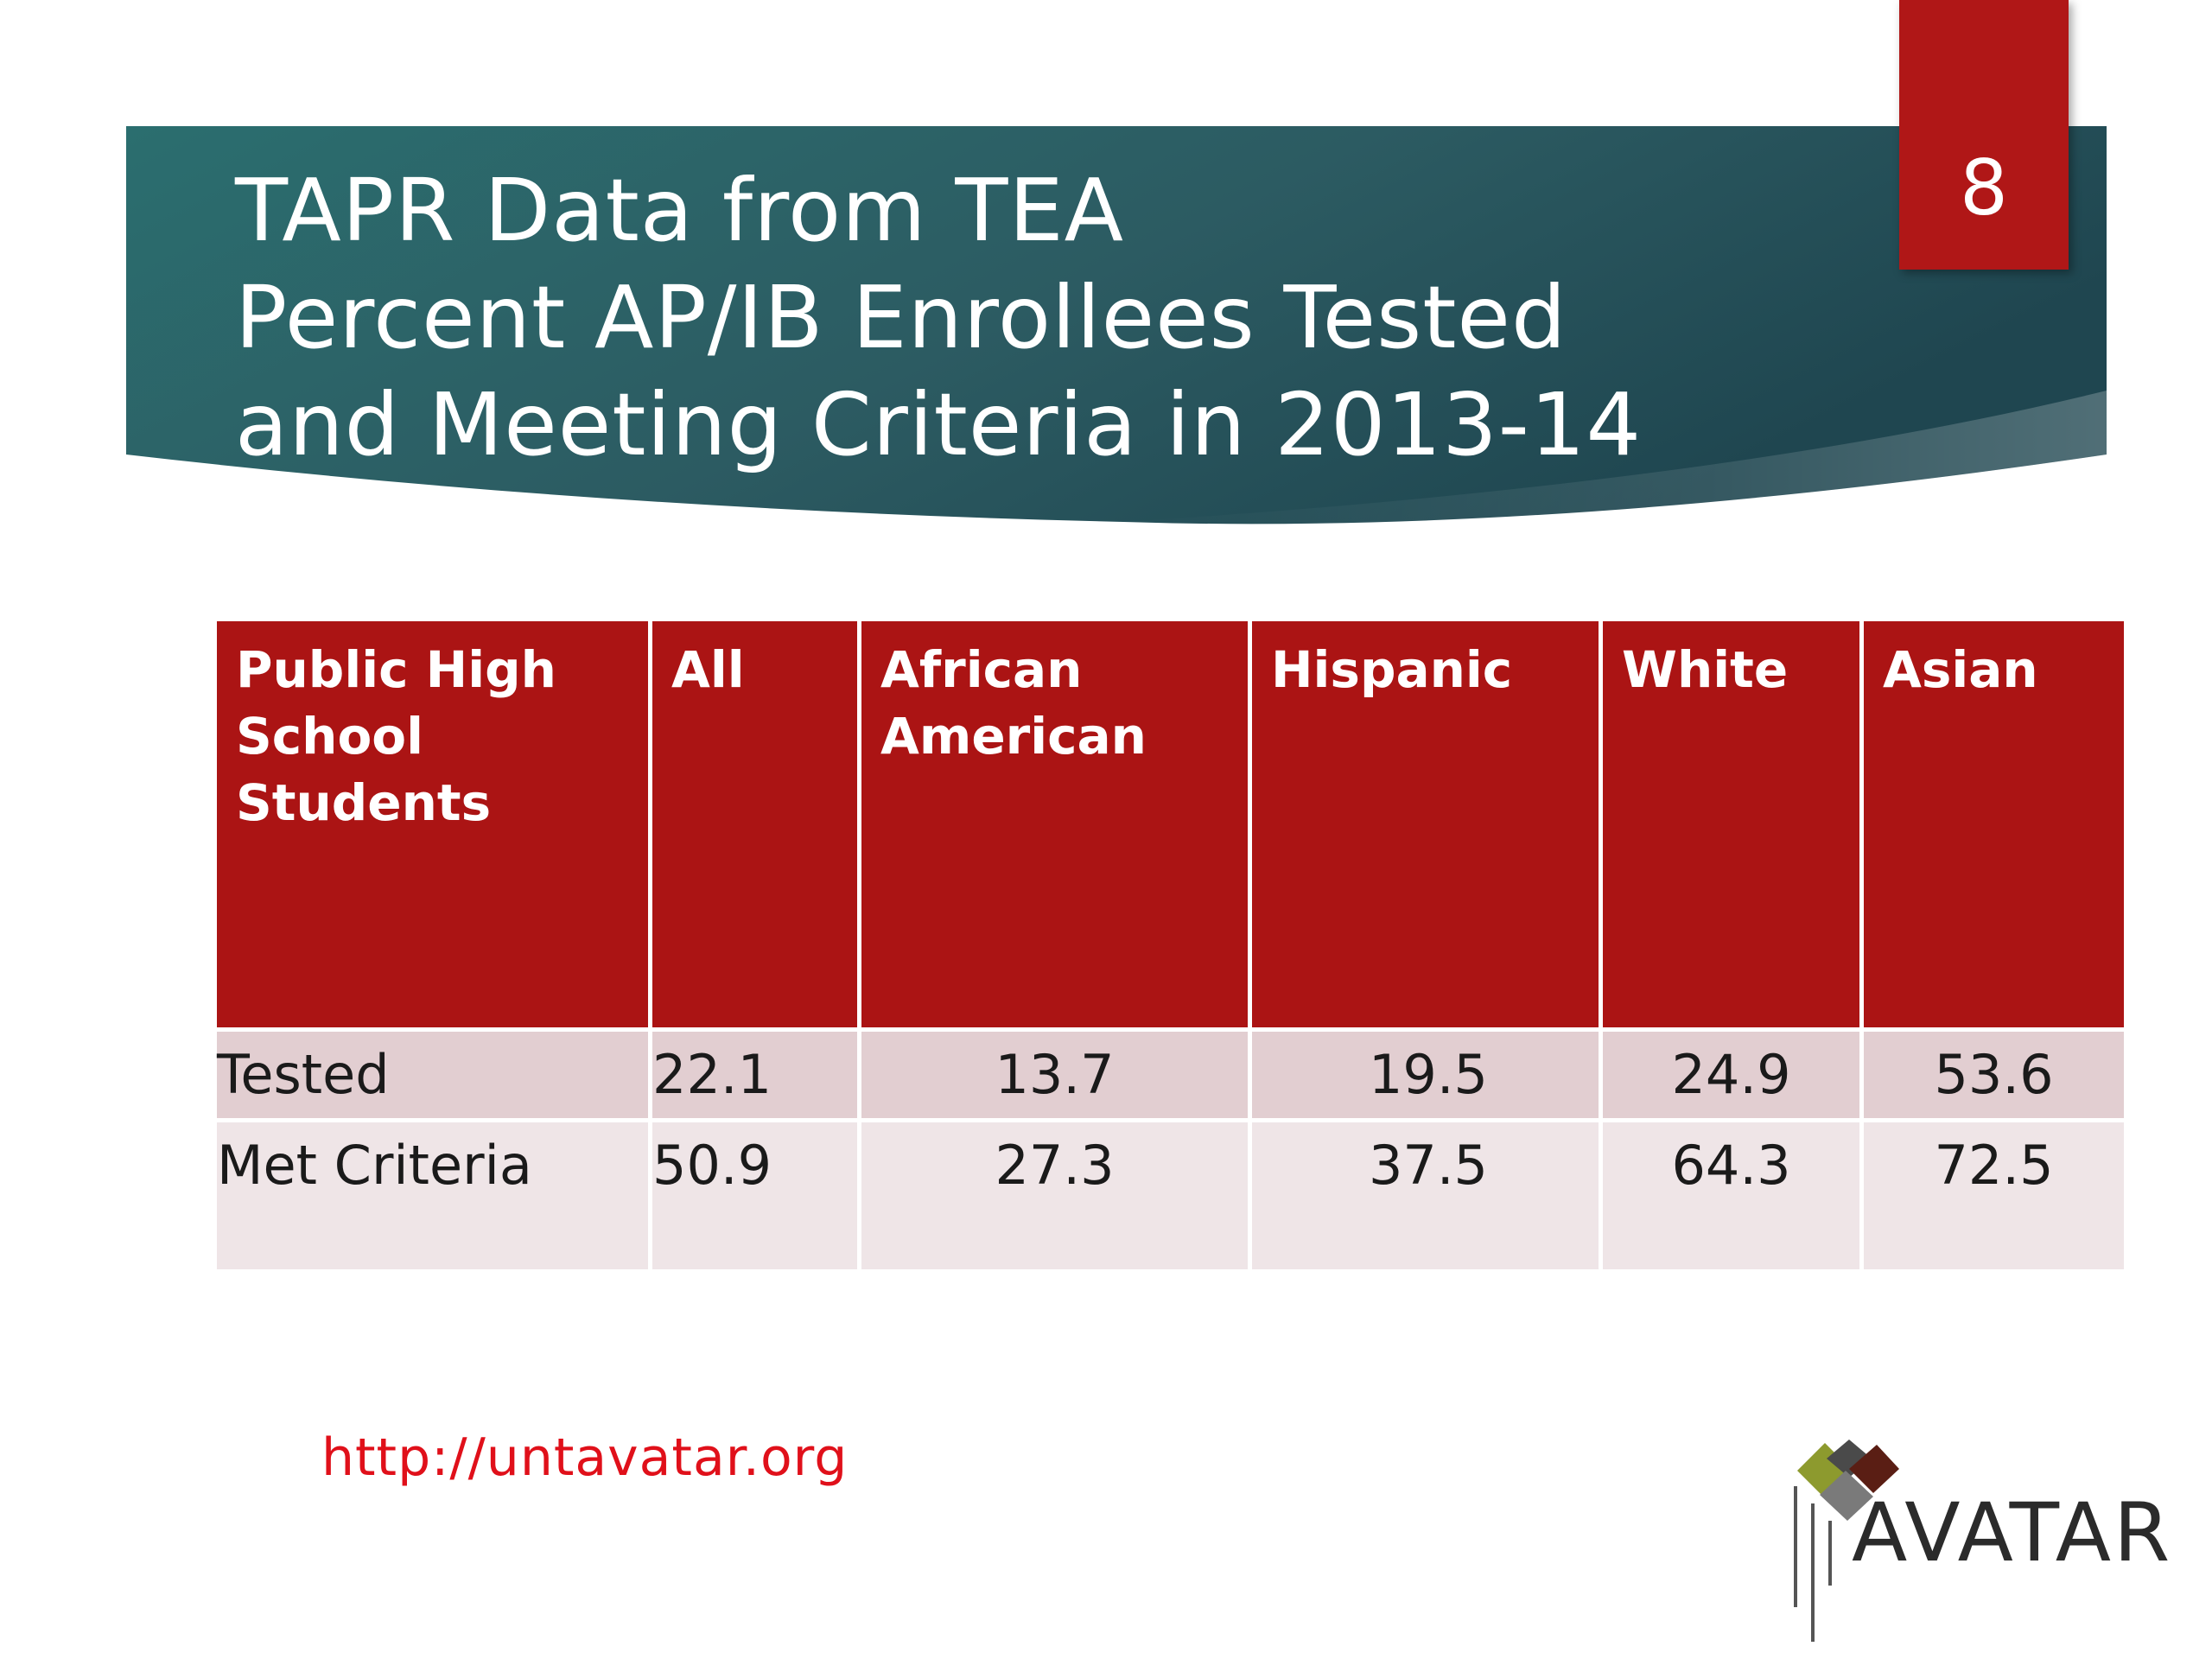 The image size is (2212, 1659). Describe the element at coordinates (901, 317) in the screenshot. I see `title-line-2: Percent AP/IB Enrollees Tested` at that location.